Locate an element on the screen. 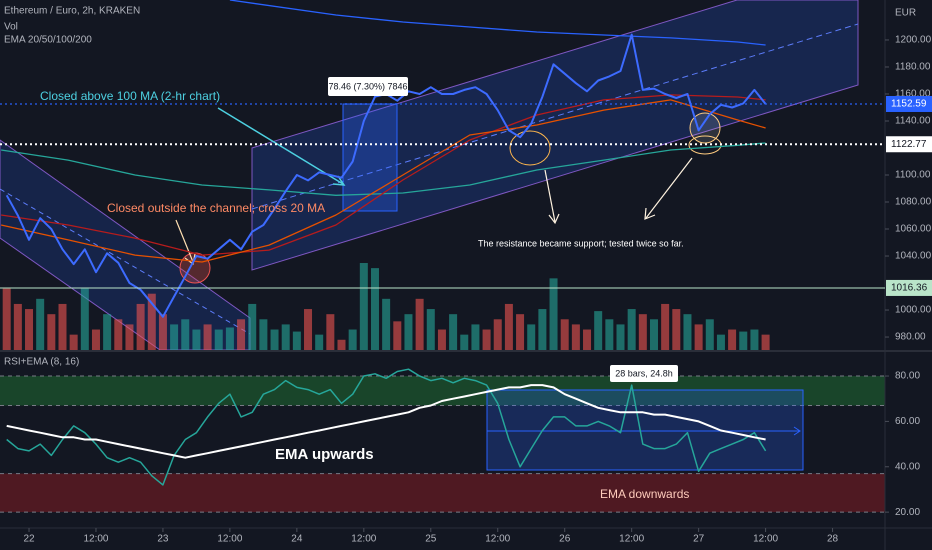 Image resolution: width=932 pixels, height=550 pixels. unit-label: EUR is located at coordinates (905, 13).